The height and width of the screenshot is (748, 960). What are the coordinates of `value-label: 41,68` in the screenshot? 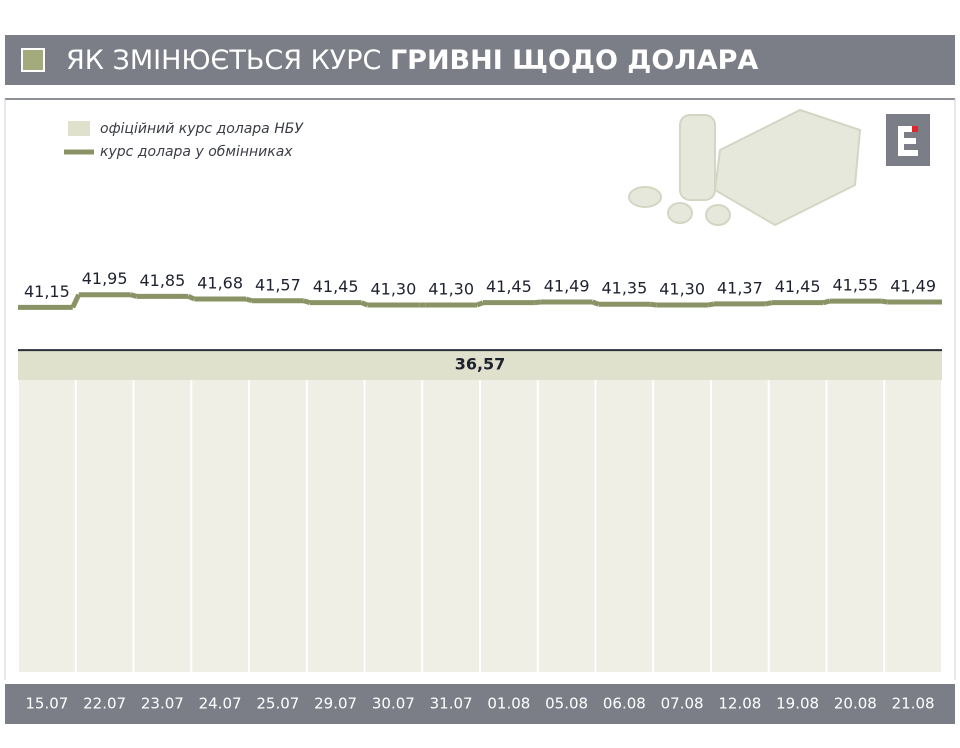 It's located at (220, 283).